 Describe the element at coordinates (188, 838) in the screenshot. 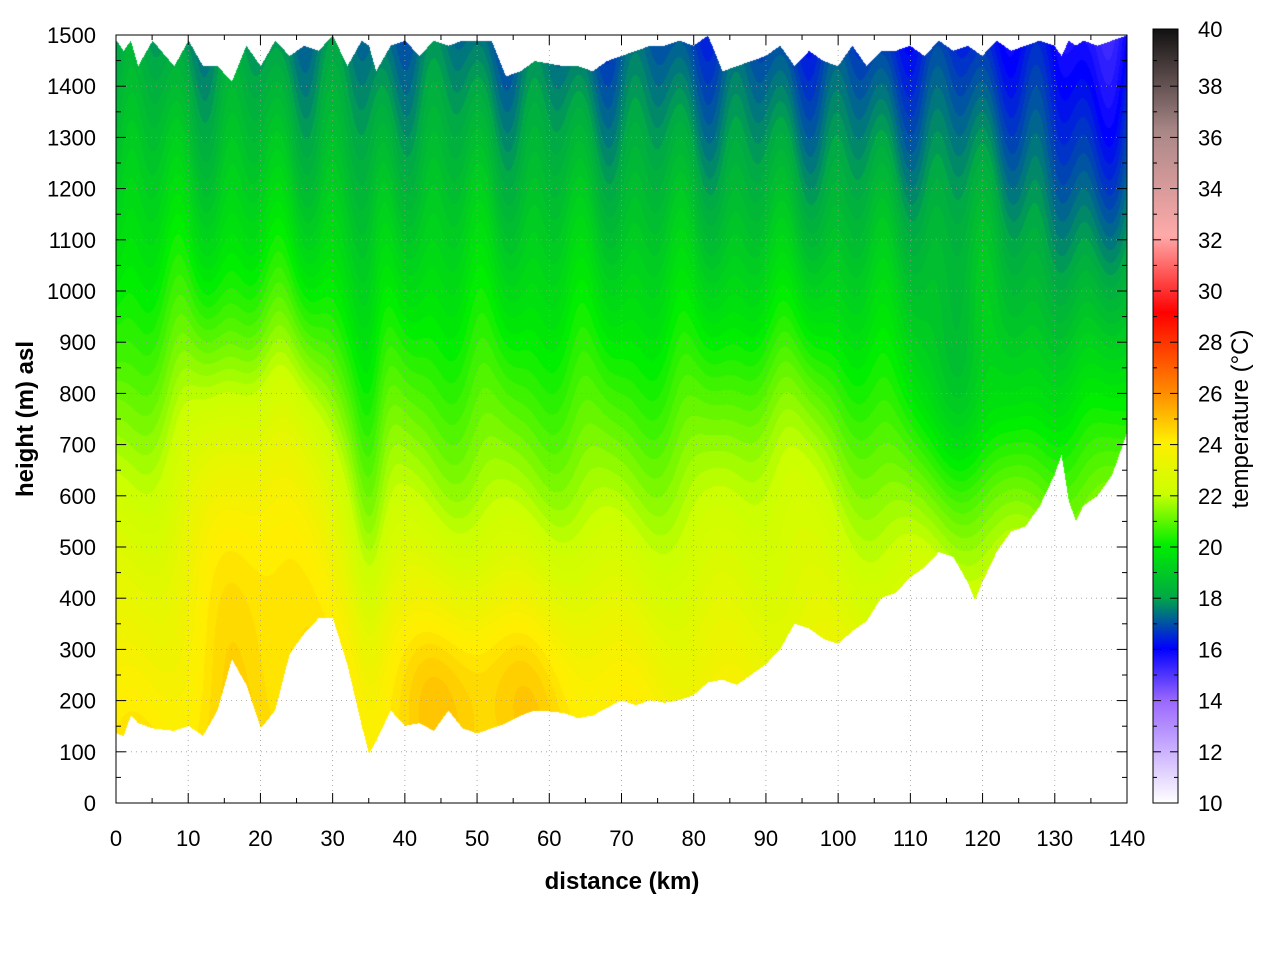

I see `x-tick-label: 10` at that location.